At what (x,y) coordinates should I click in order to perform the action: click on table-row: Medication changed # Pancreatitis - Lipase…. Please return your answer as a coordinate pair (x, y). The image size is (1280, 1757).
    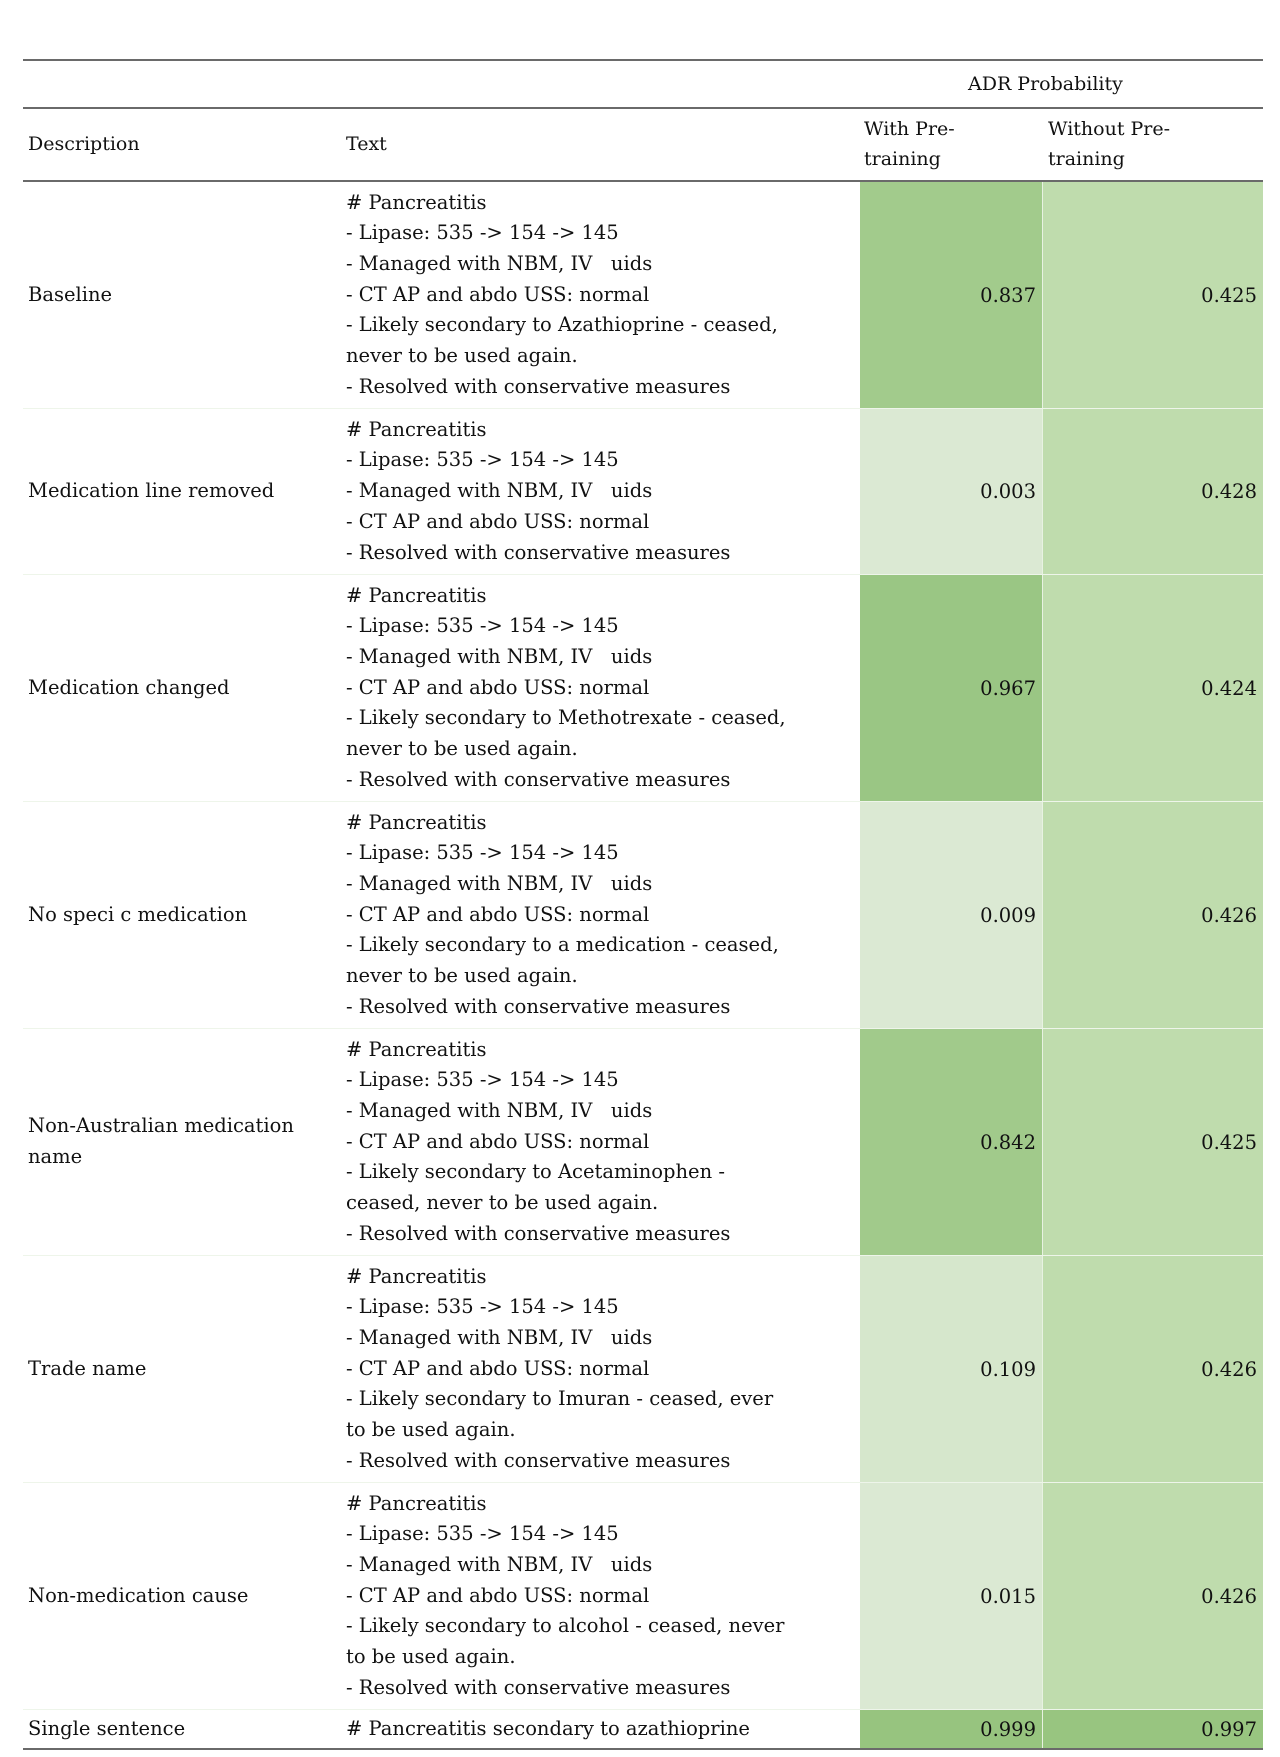
    Looking at the image, I should click on (643, 687).